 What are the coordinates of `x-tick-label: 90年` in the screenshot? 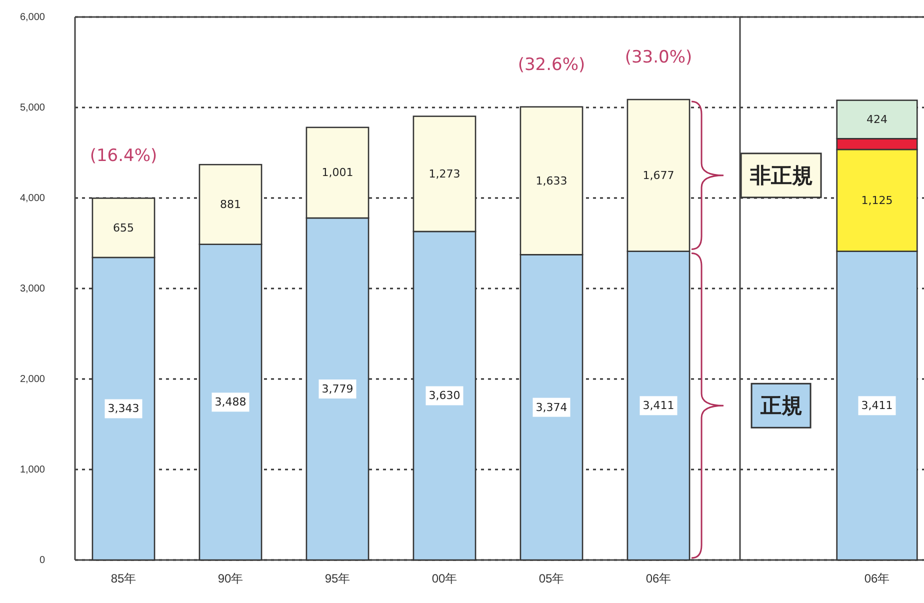 It's located at (231, 579).